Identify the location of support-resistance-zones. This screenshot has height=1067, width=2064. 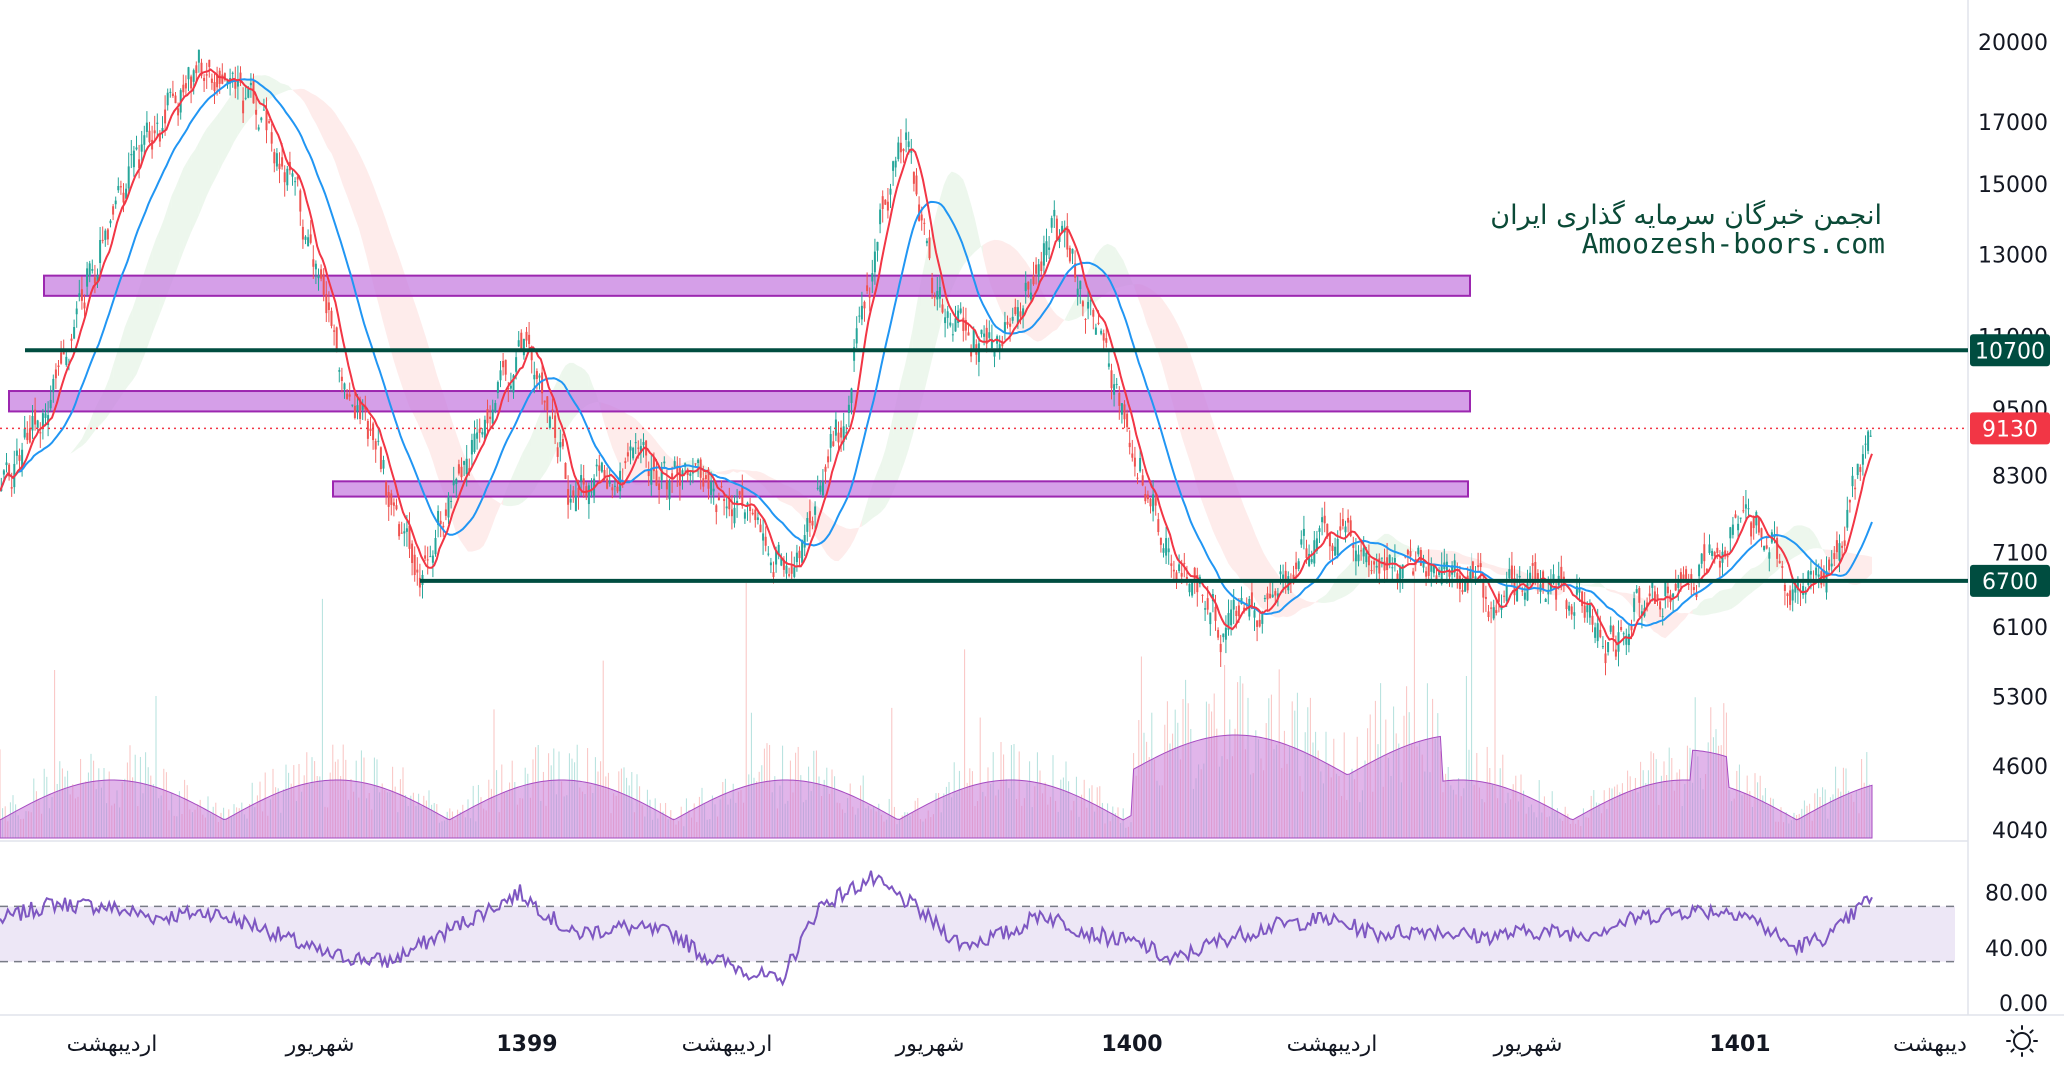
(739, 386).